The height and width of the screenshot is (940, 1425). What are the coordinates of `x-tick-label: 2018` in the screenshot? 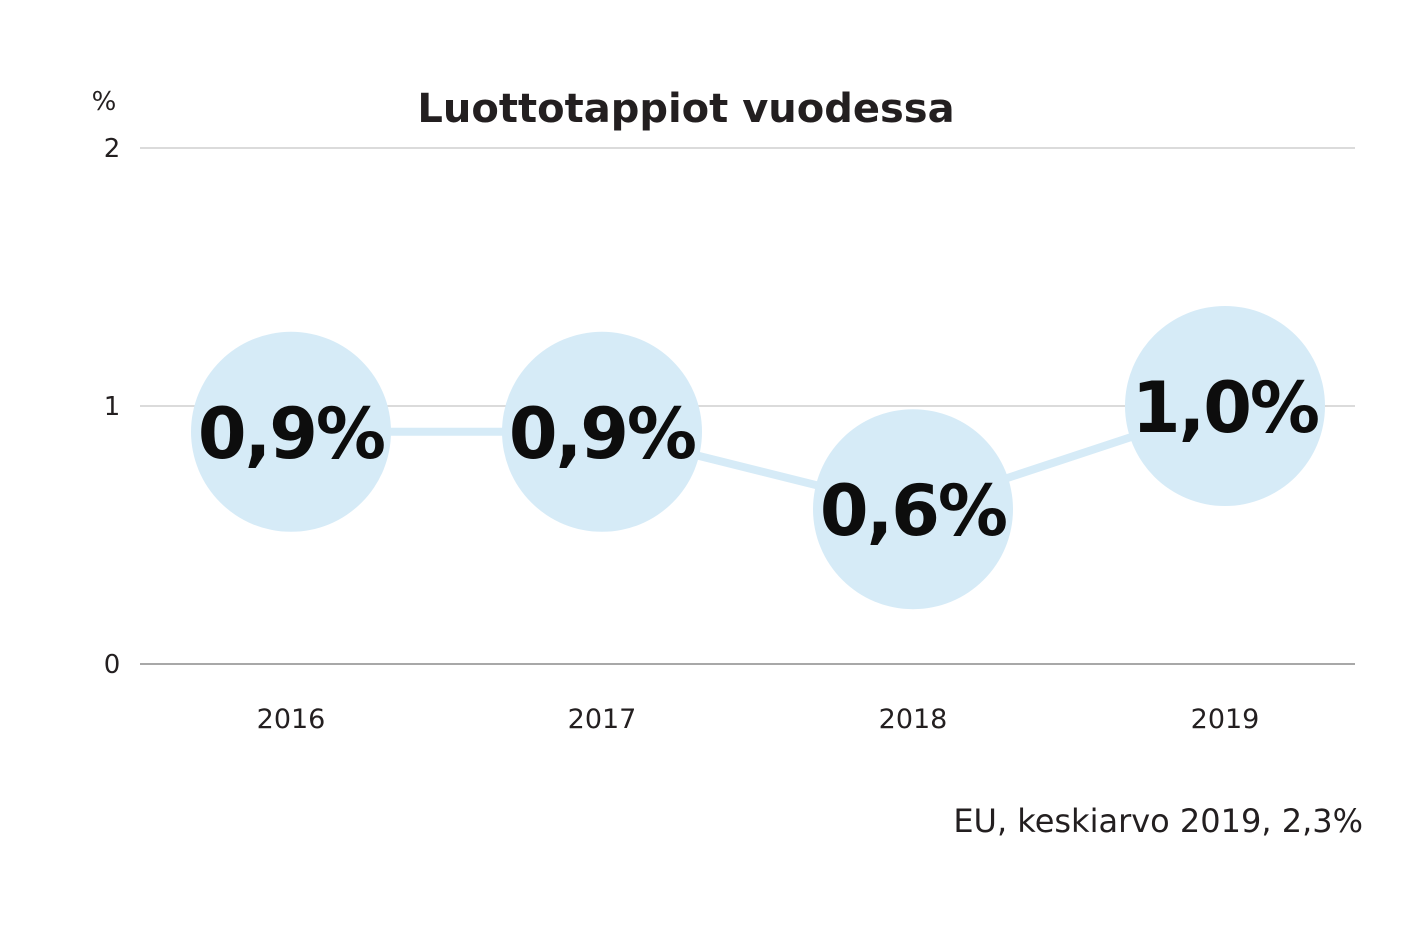 It's located at (913, 719).